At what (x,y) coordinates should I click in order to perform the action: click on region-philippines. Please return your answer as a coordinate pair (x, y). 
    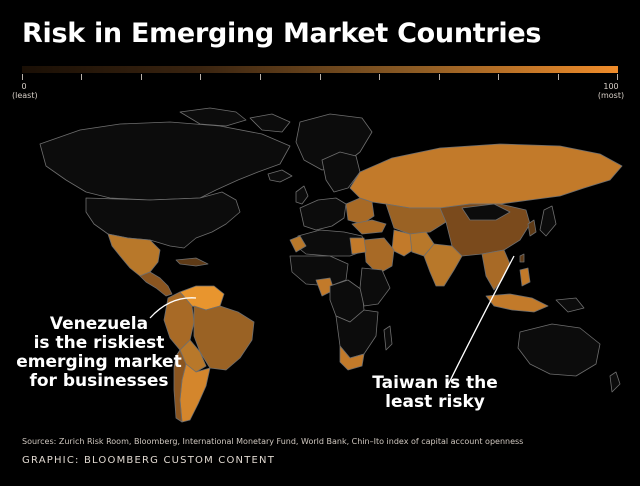
    Looking at the image, I should click on (525, 277).